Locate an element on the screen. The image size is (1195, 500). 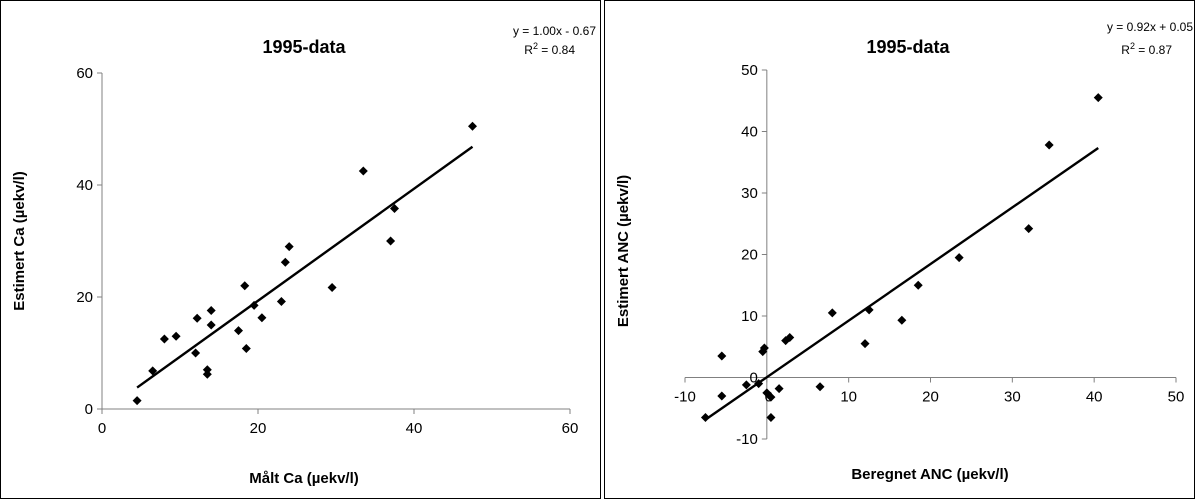
y-axis-title: Estimert ANC (µekv/l) is located at coordinates (623, 251).